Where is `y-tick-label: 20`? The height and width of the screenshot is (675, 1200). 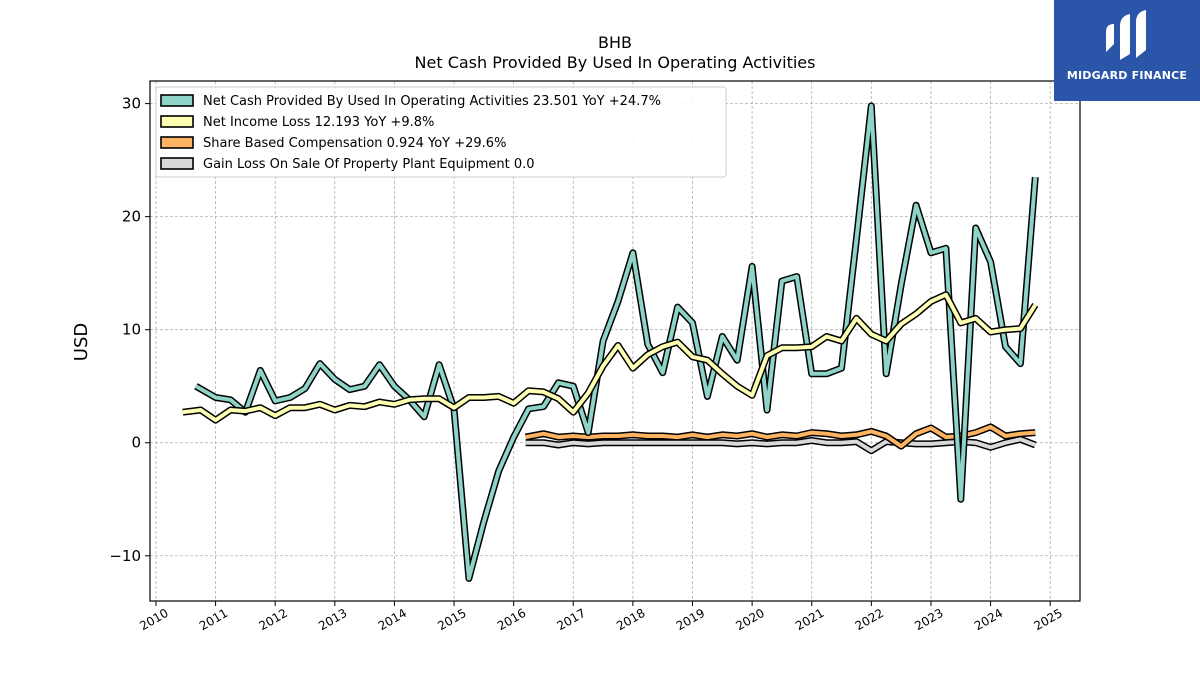 y-tick-label: 20 is located at coordinates (131, 217).